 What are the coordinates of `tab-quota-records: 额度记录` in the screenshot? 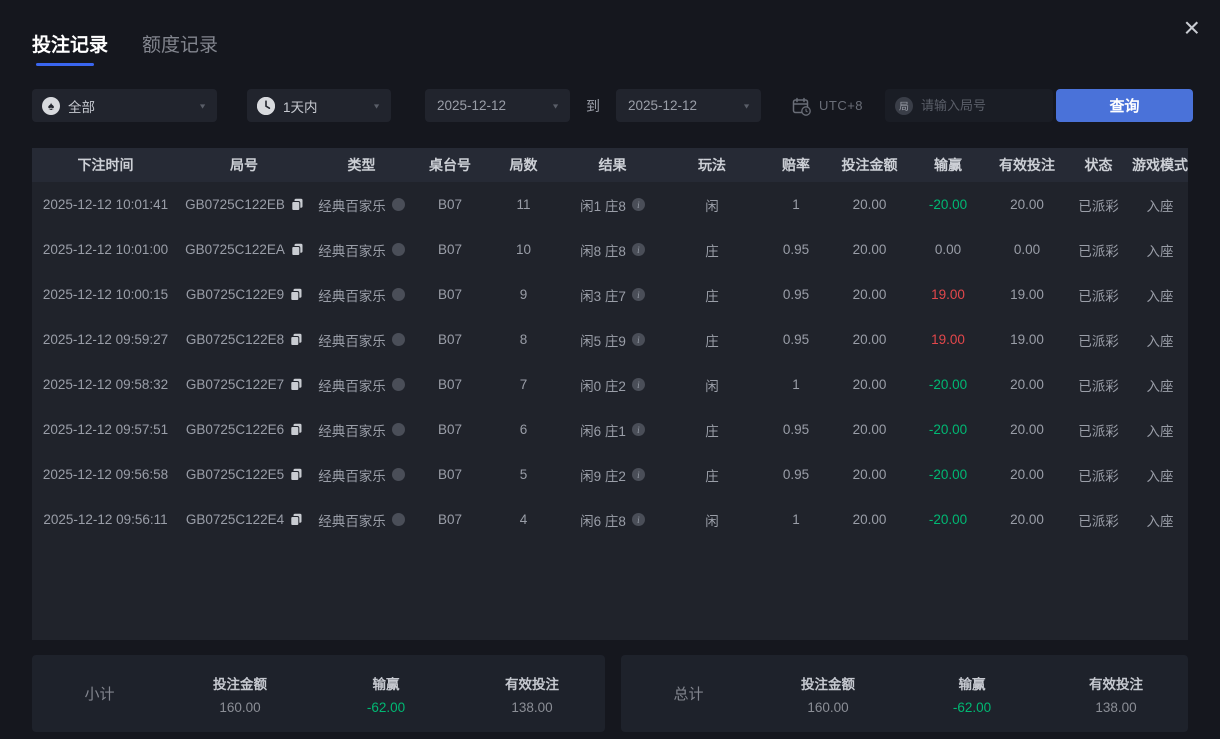 It's located at (180, 45).